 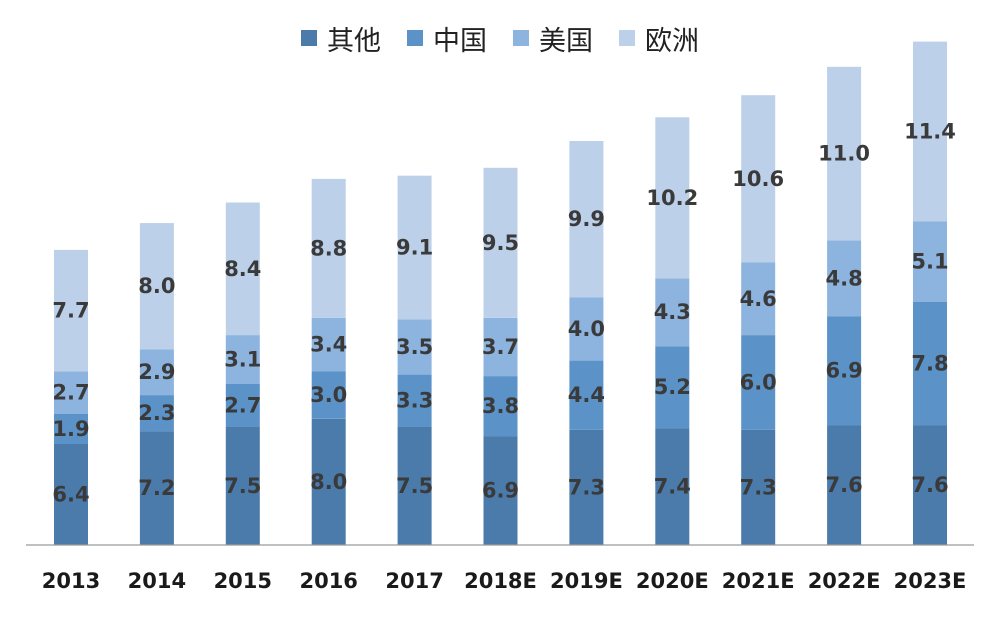 I want to click on data-label: 3.3, so click(x=414, y=401).